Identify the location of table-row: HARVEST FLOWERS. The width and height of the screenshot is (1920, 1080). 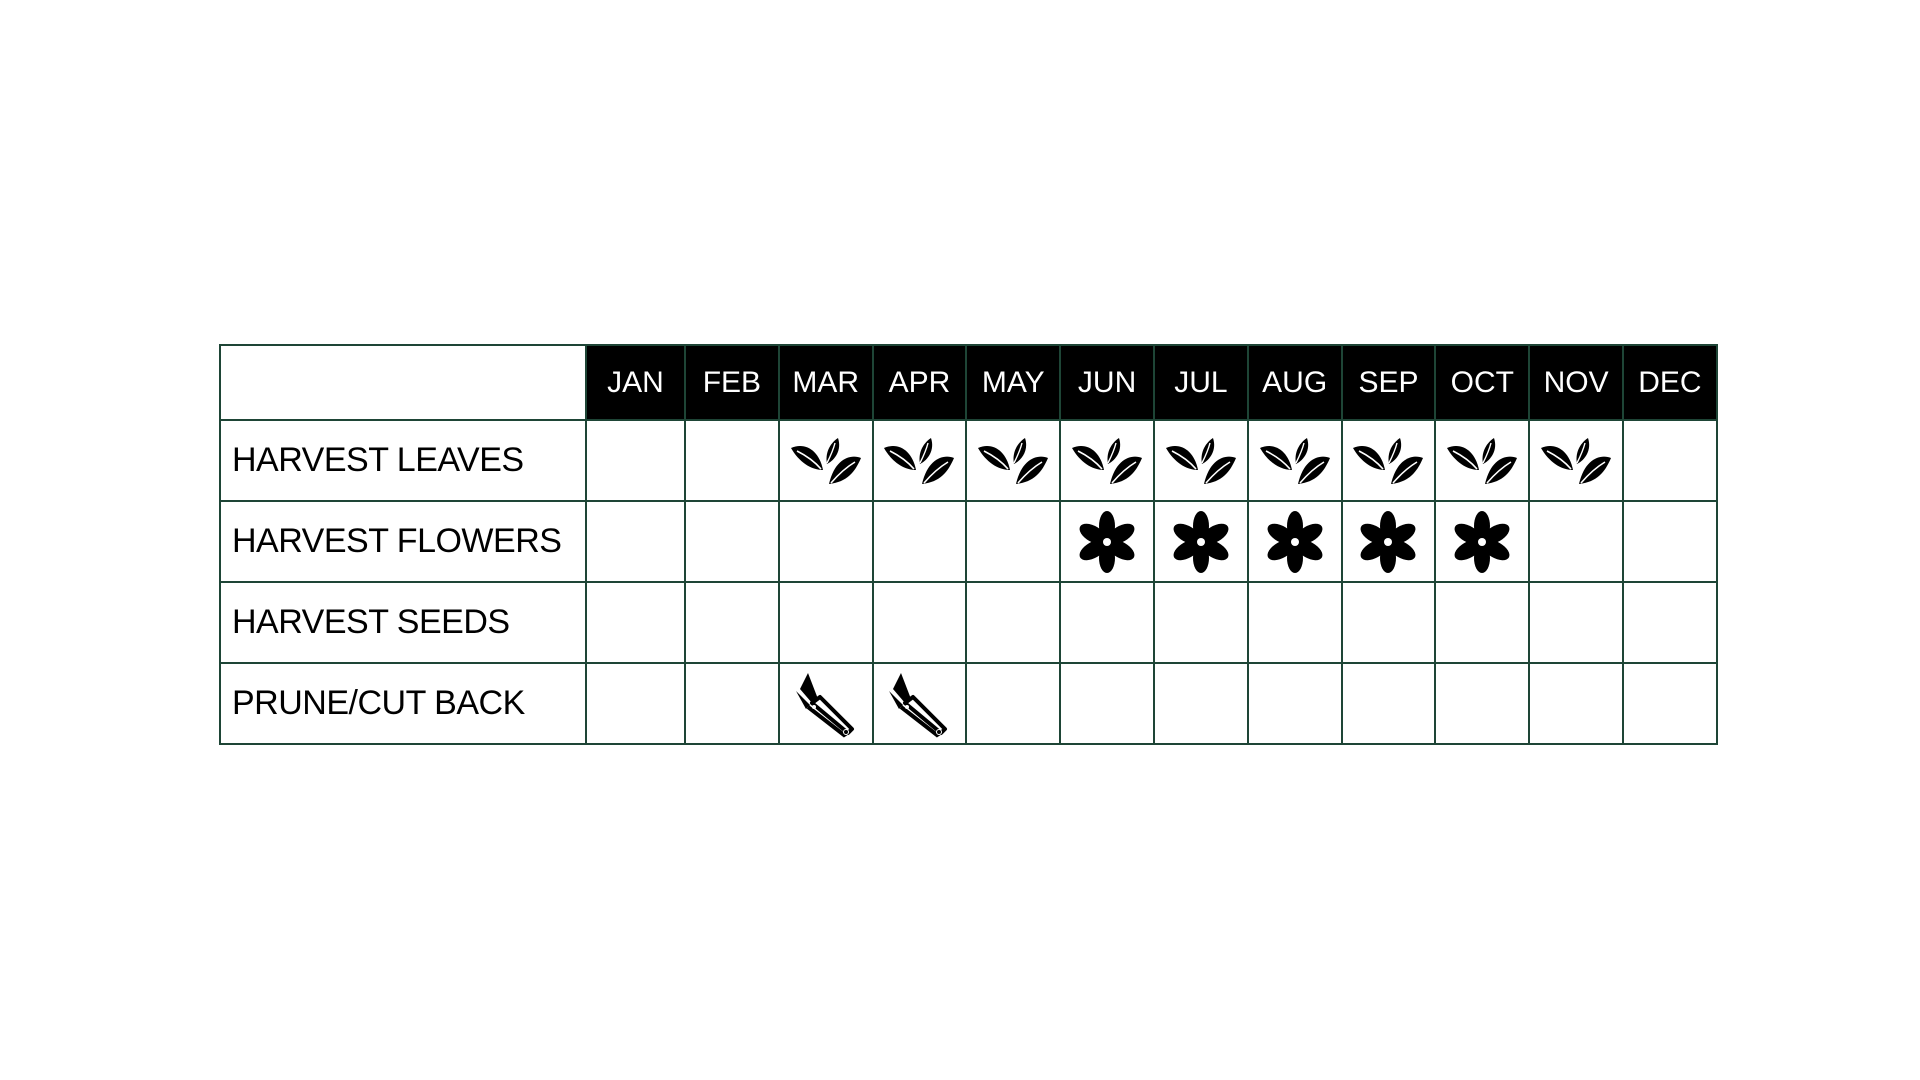
(968, 541).